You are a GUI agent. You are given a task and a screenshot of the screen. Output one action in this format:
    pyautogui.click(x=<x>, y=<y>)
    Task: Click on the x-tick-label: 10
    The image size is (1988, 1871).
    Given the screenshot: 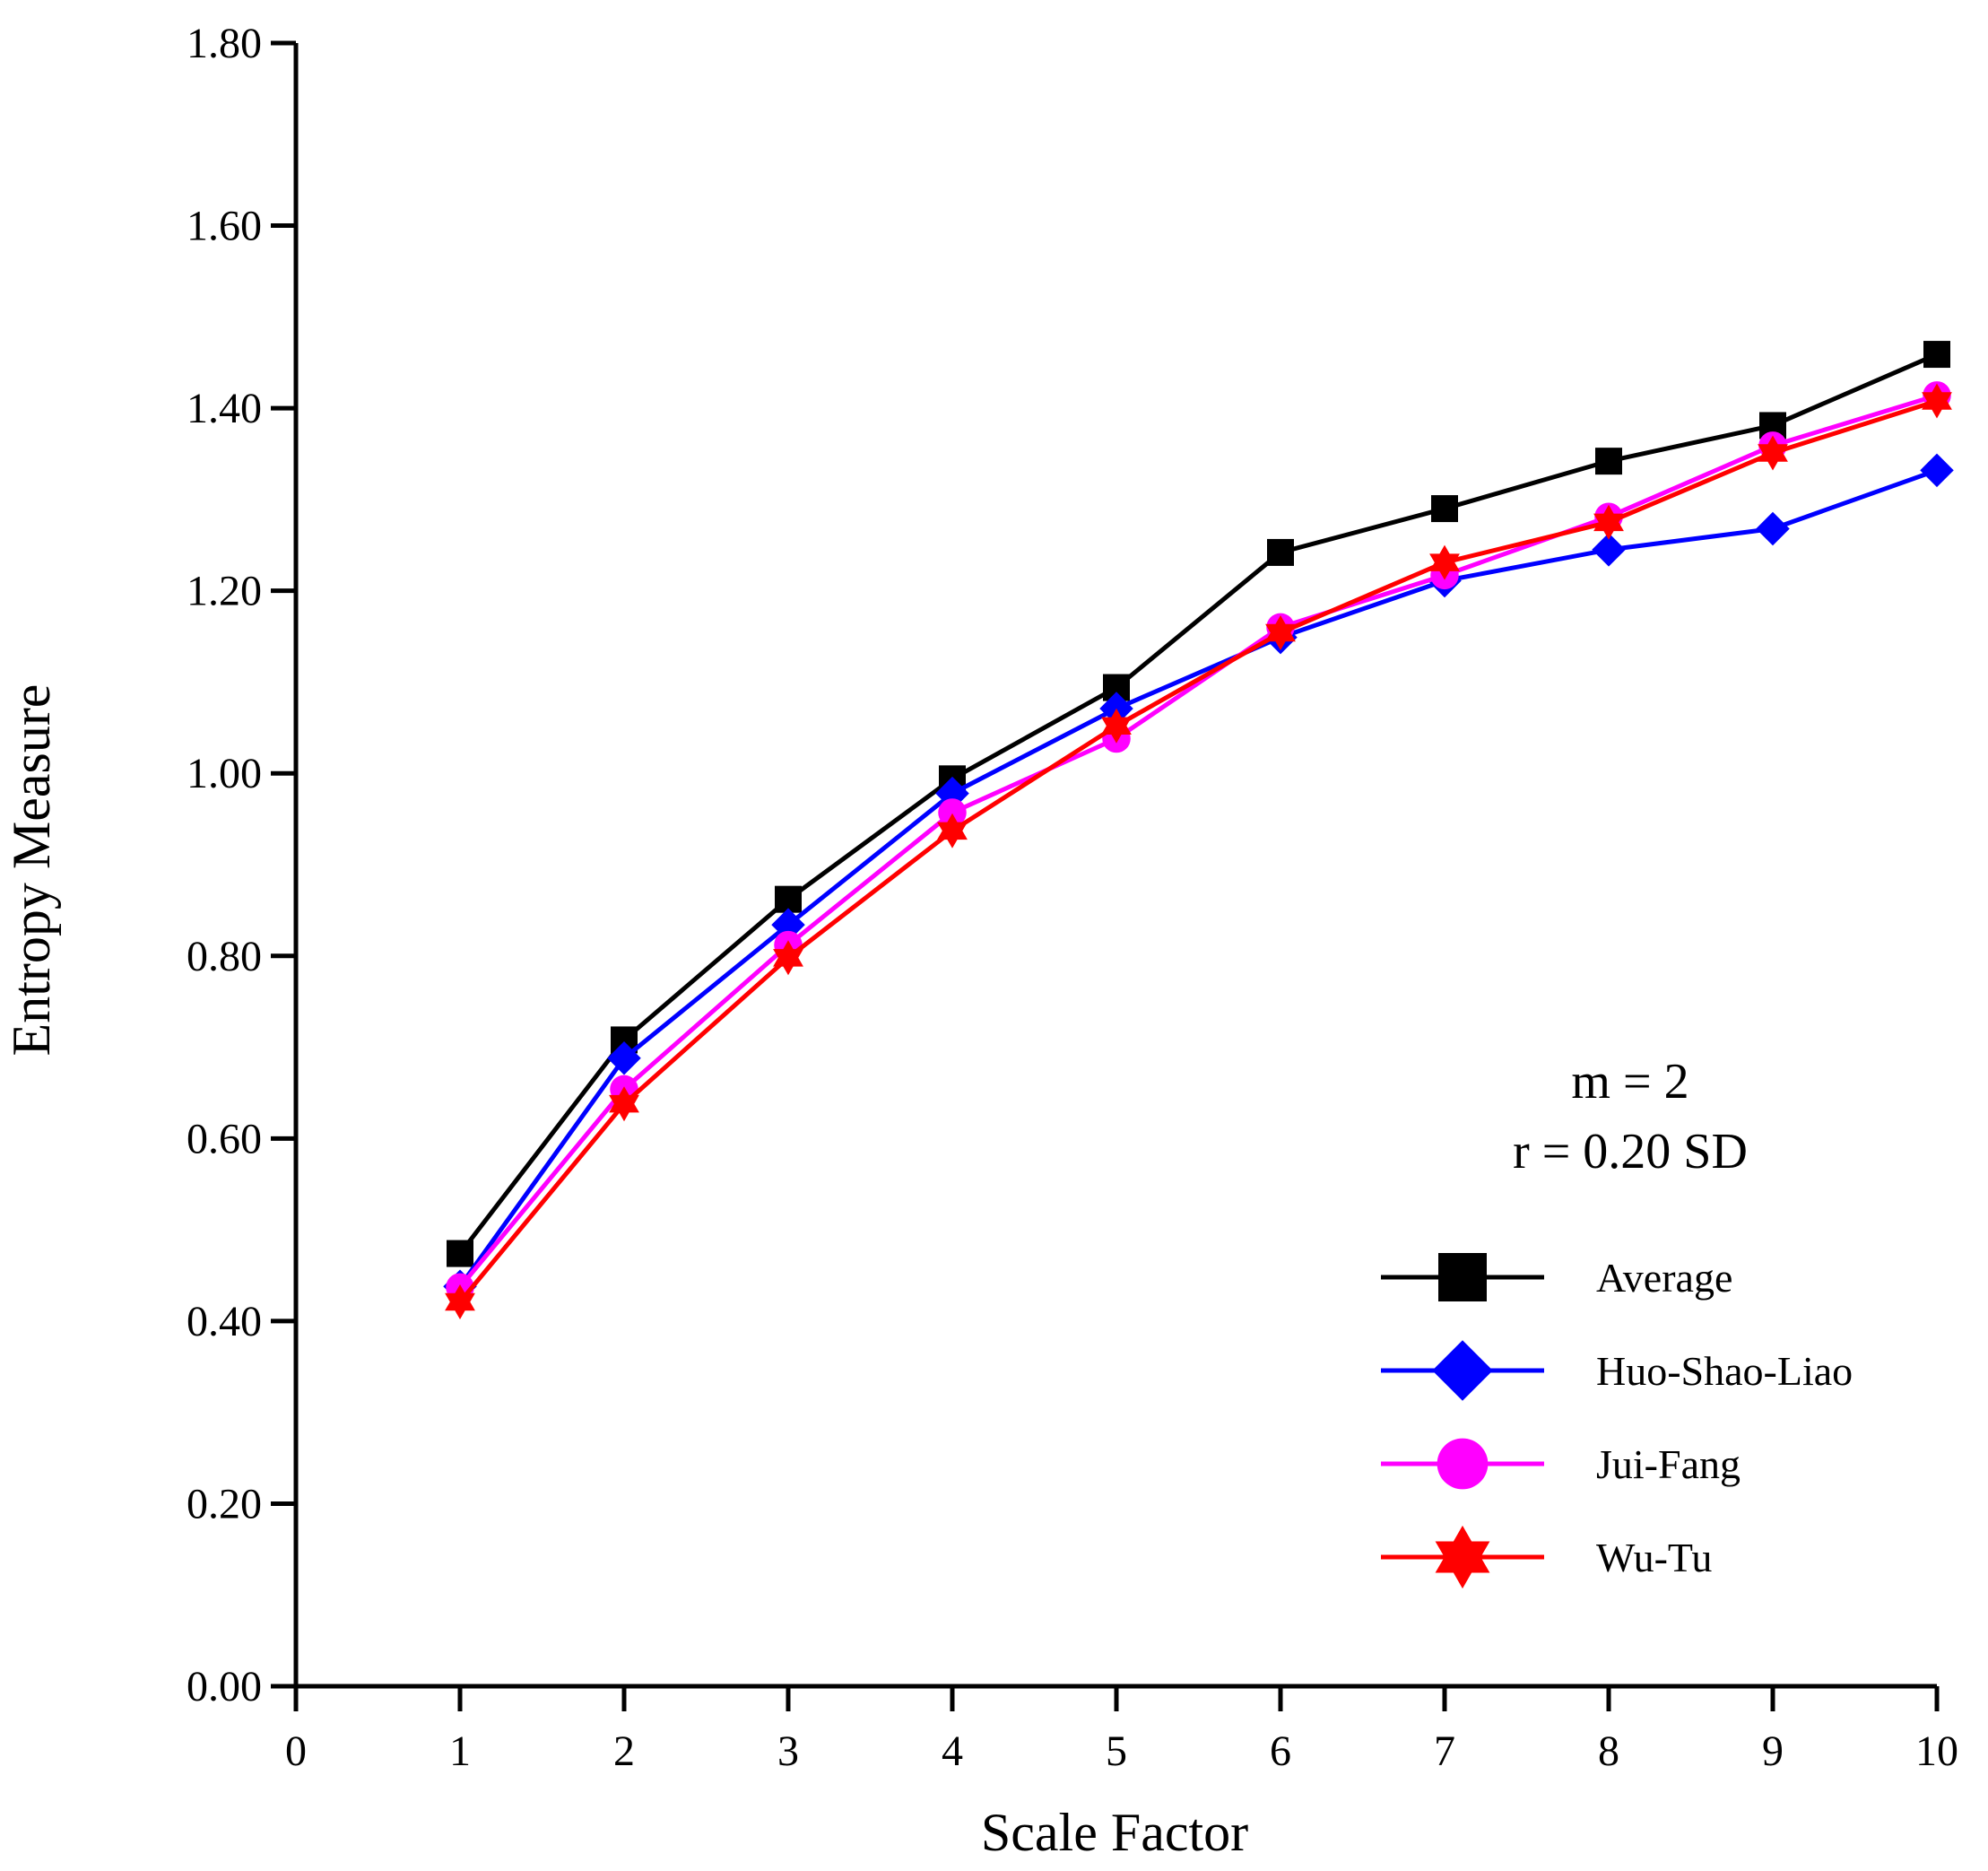 What is the action you would take?
    pyautogui.click(x=1936, y=1751)
    